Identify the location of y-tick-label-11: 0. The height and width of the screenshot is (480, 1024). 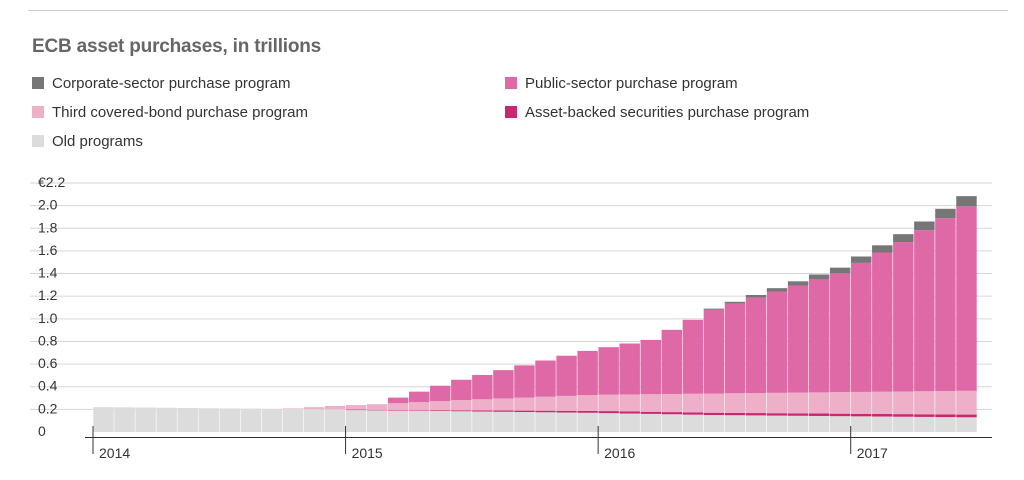
(42, 431).